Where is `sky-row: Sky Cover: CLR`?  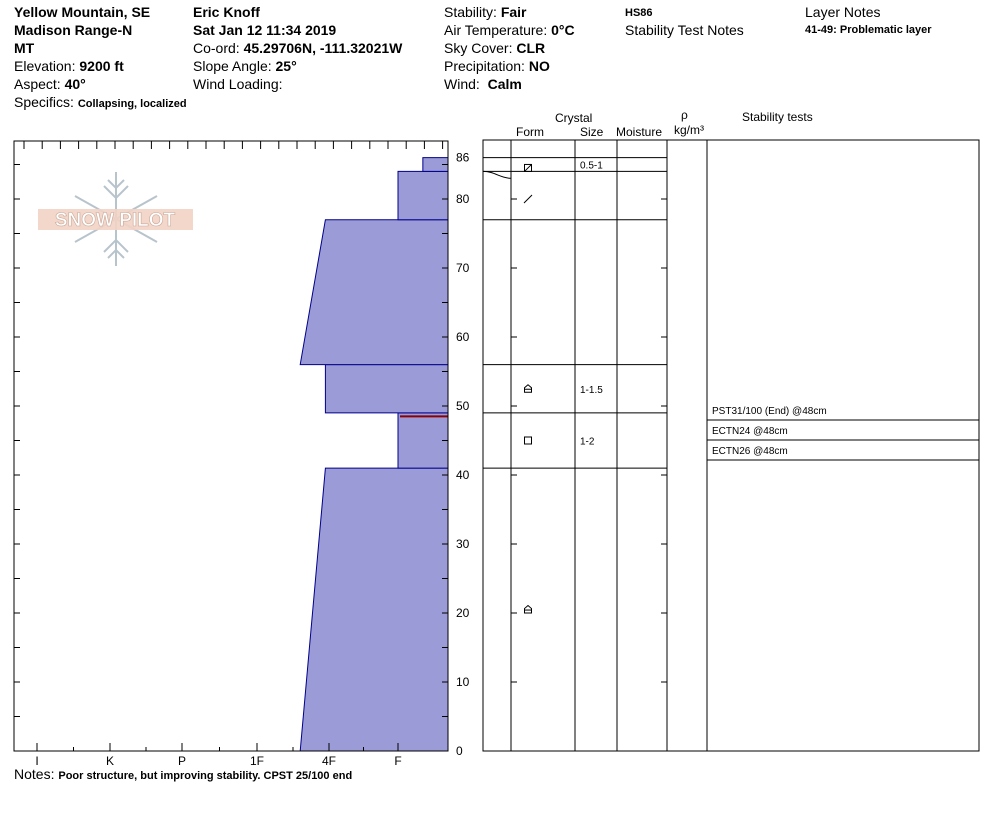 sky-row: Sky Cover: CLR is located at coordinates (494, 48).